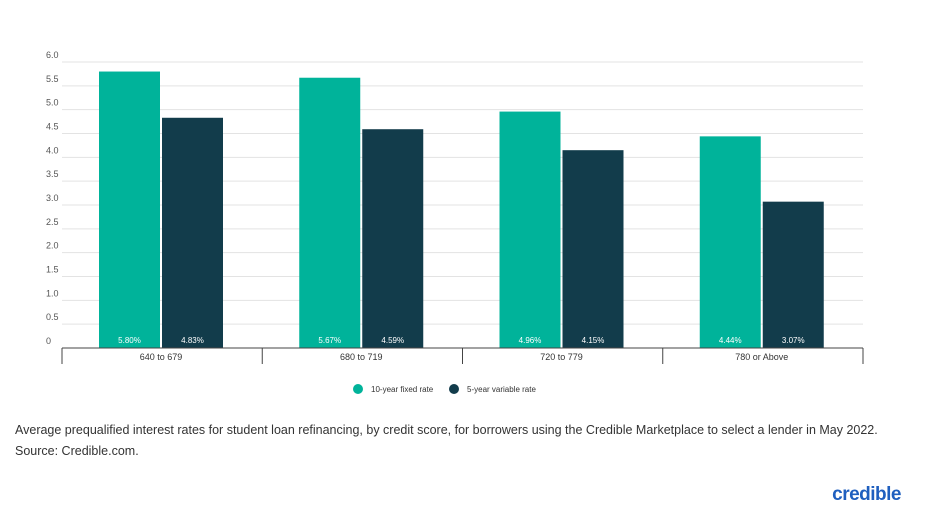  I want to click on y-tick-label: 0, so click(48, 341).